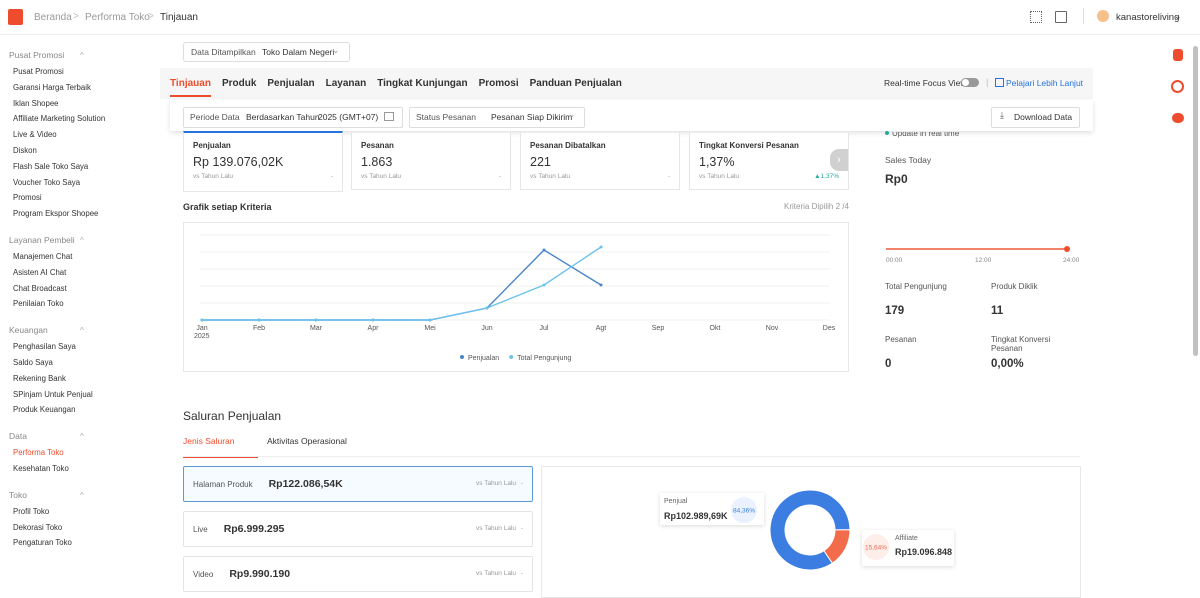  I want to click on period-selector, so click(293, 117).